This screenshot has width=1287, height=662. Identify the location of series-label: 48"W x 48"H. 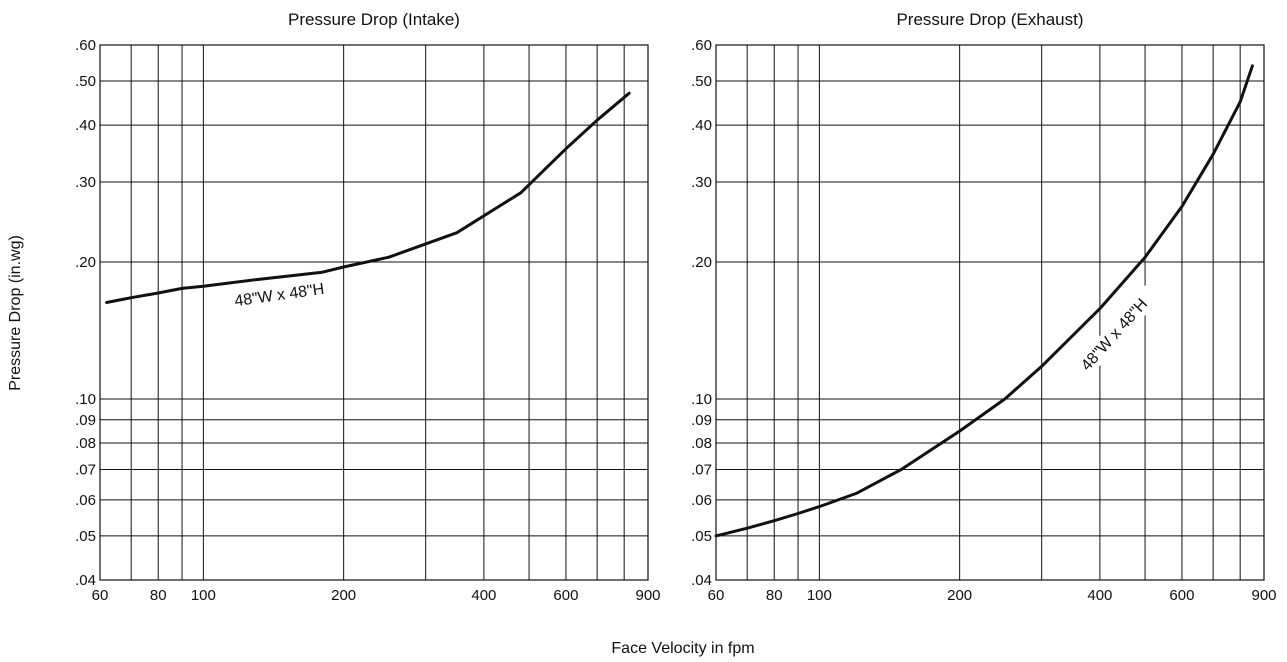
(1114, 335).